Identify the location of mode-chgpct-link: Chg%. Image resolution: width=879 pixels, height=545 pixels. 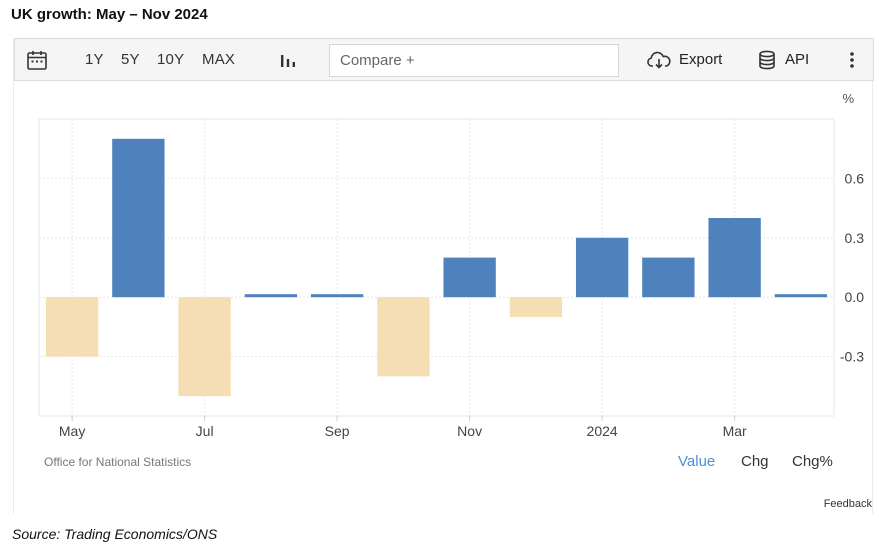
(812, 461).